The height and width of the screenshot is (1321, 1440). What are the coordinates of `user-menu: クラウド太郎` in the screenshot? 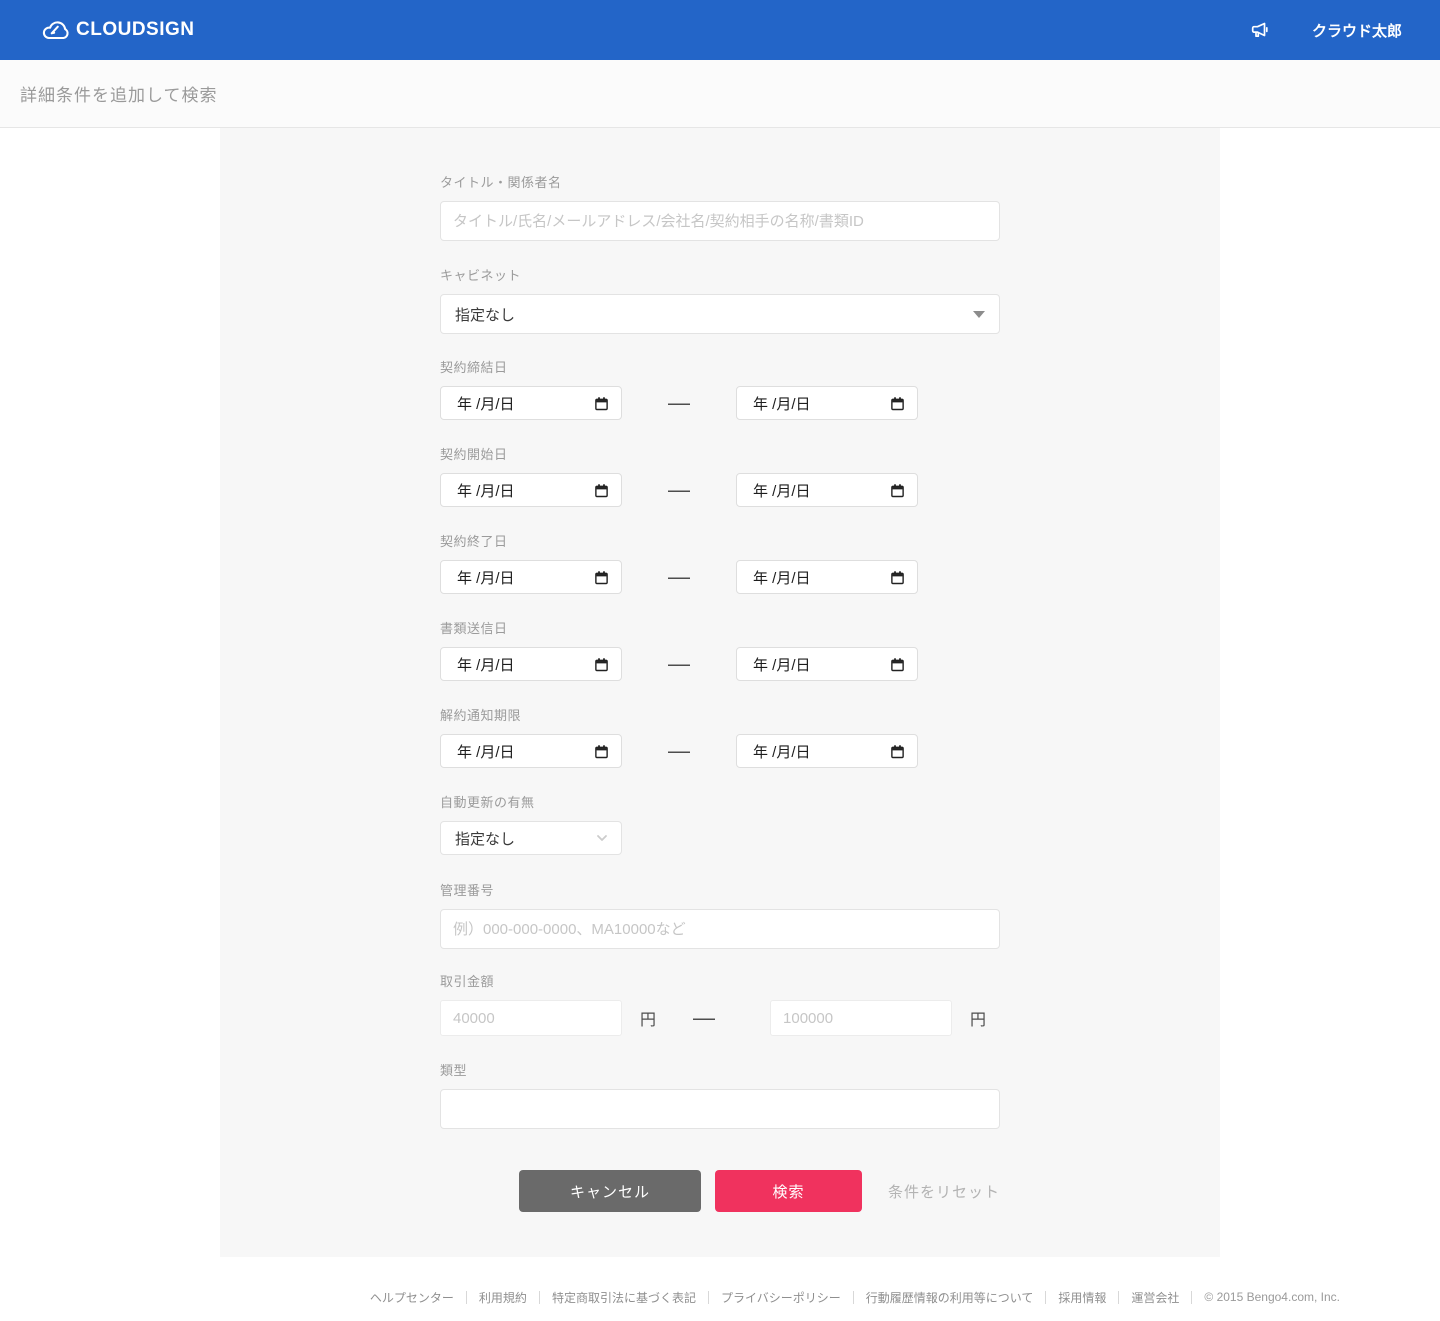 It's located at (1356, 31).